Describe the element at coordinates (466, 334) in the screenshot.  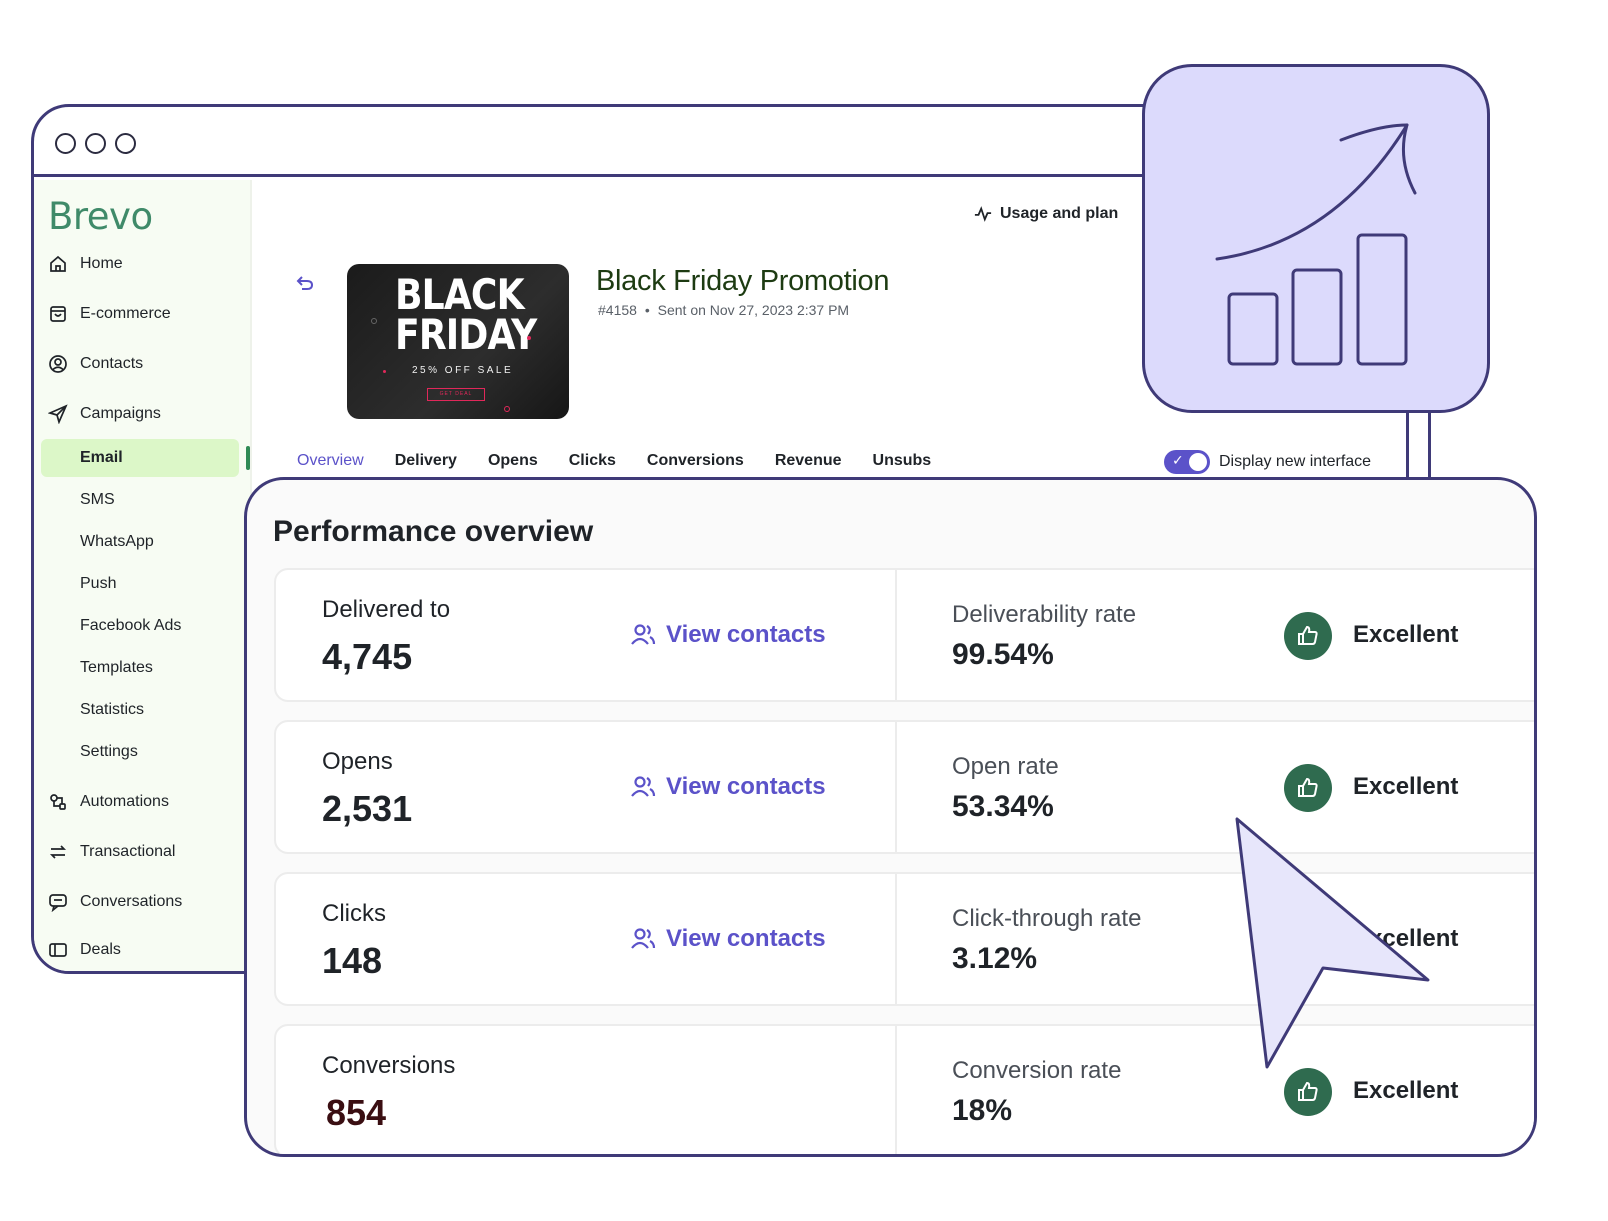
I see `banner-line2: FRIDAY` at that location.